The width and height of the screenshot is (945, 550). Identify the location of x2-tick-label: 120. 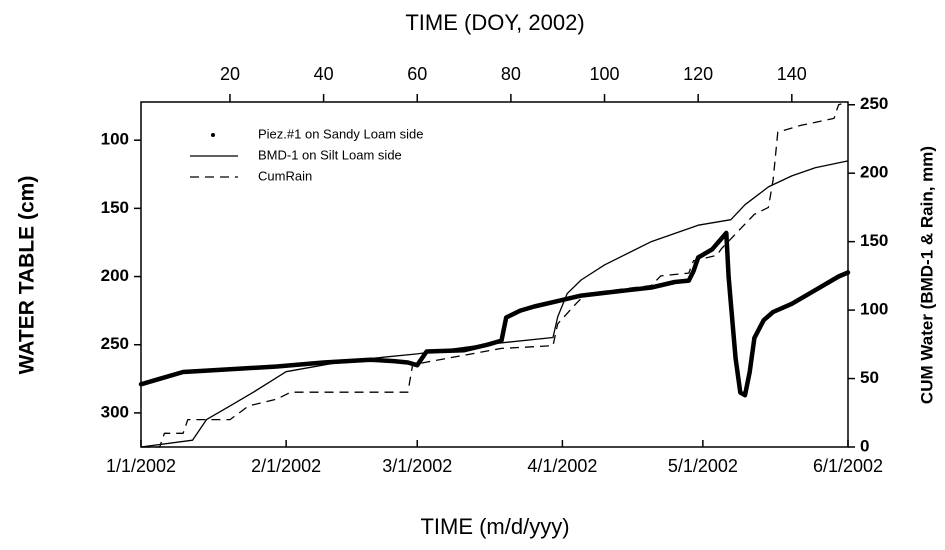
(698, 74).